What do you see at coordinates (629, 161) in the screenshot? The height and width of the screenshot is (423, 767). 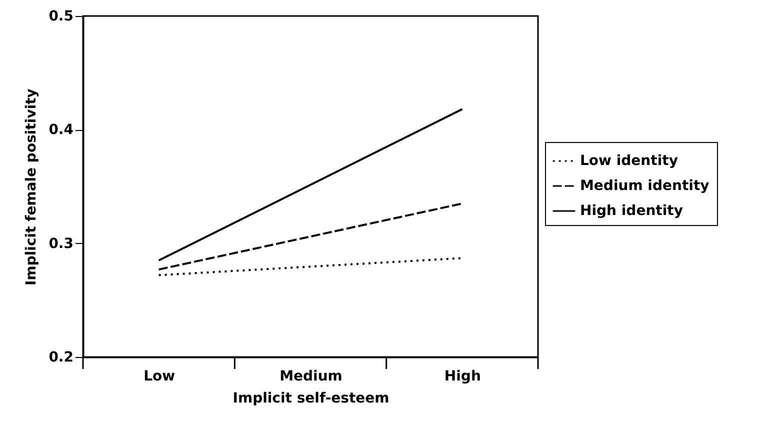 I see `legend-label: Low identity` at bounding box center [629, 161].